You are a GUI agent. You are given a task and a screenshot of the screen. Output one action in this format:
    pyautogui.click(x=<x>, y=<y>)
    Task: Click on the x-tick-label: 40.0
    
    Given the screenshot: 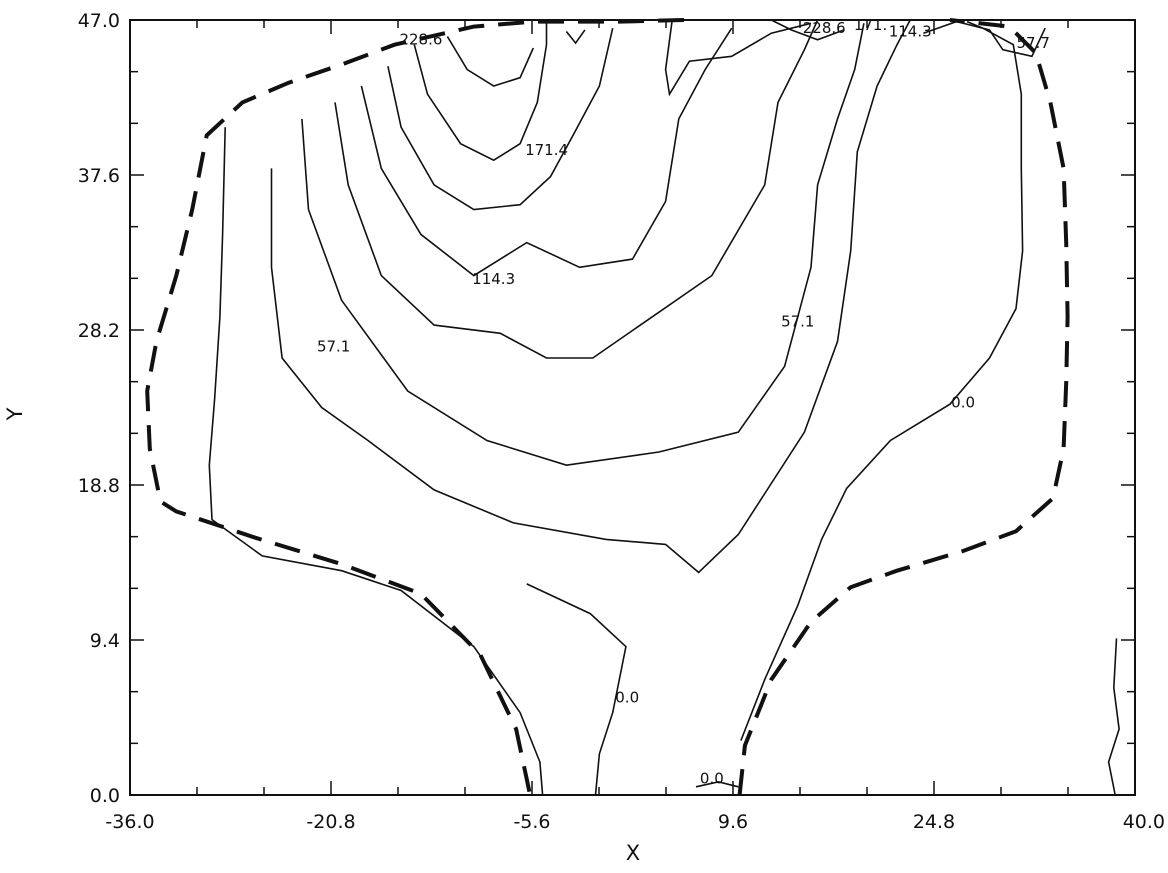 What is the action you would take?
    pyautogui.click(x=1144, y=822)
    